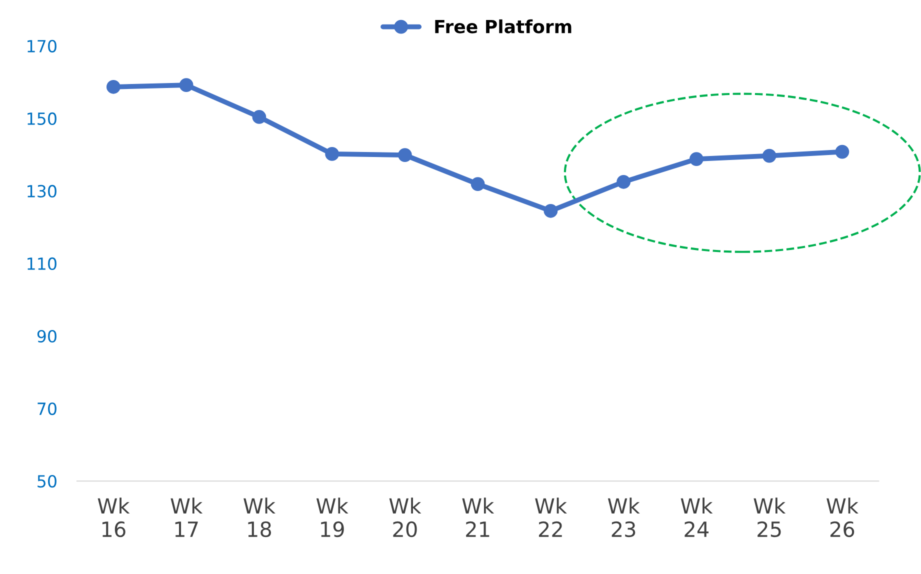  What do you see at coordinates (551, 517) in the screenshot?
I see `x-tick-label: Wk 22` at bounding box center [551, 517].